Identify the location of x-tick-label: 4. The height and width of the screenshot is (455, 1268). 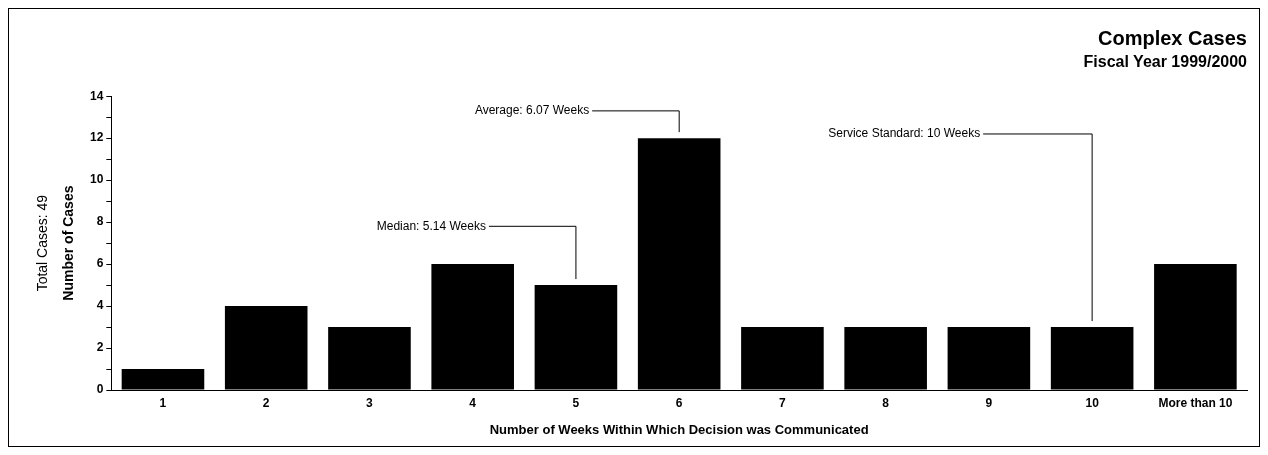
(473, 402).